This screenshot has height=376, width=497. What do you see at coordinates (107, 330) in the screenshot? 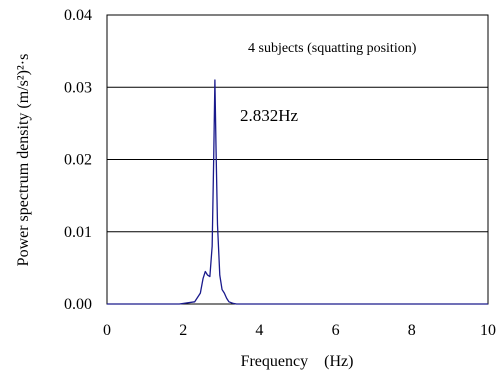
I see `x-tick-label: 0` at bounding box center [107, 330].